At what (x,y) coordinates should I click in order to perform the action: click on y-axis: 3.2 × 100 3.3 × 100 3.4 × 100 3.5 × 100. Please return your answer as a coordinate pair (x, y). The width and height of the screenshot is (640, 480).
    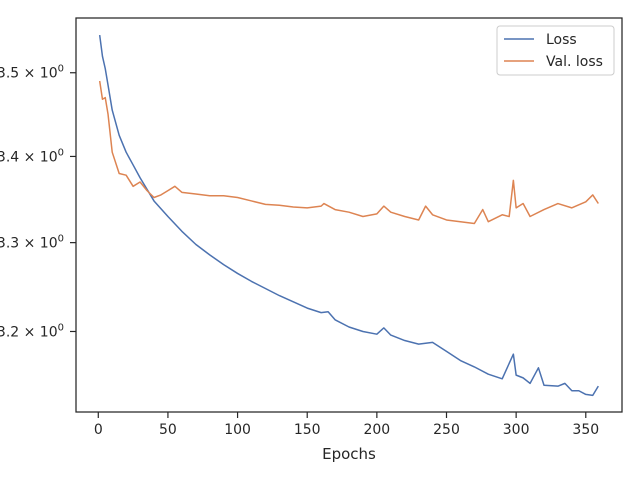
    Looking at the image, I should click on (38, 202).